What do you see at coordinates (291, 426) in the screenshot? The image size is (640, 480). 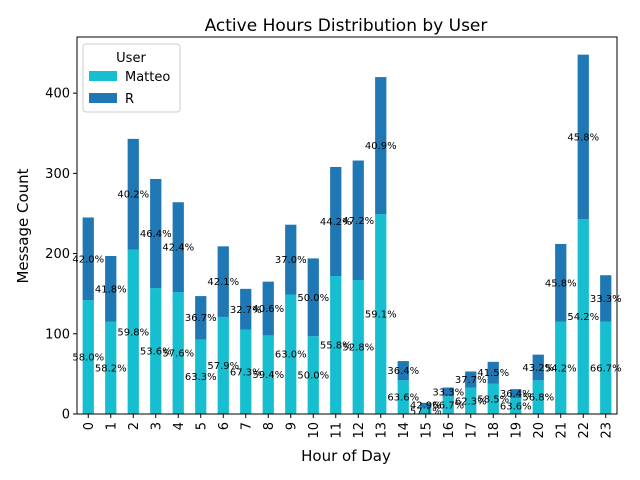 I see `x-tick-label-9: 9` at bounding box center [291, 426].